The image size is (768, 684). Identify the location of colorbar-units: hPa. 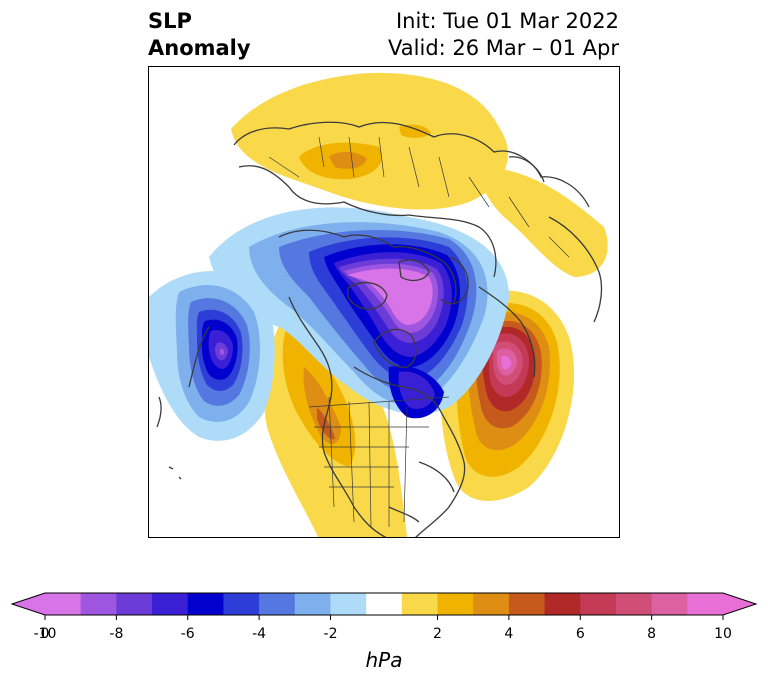
(384, 660).